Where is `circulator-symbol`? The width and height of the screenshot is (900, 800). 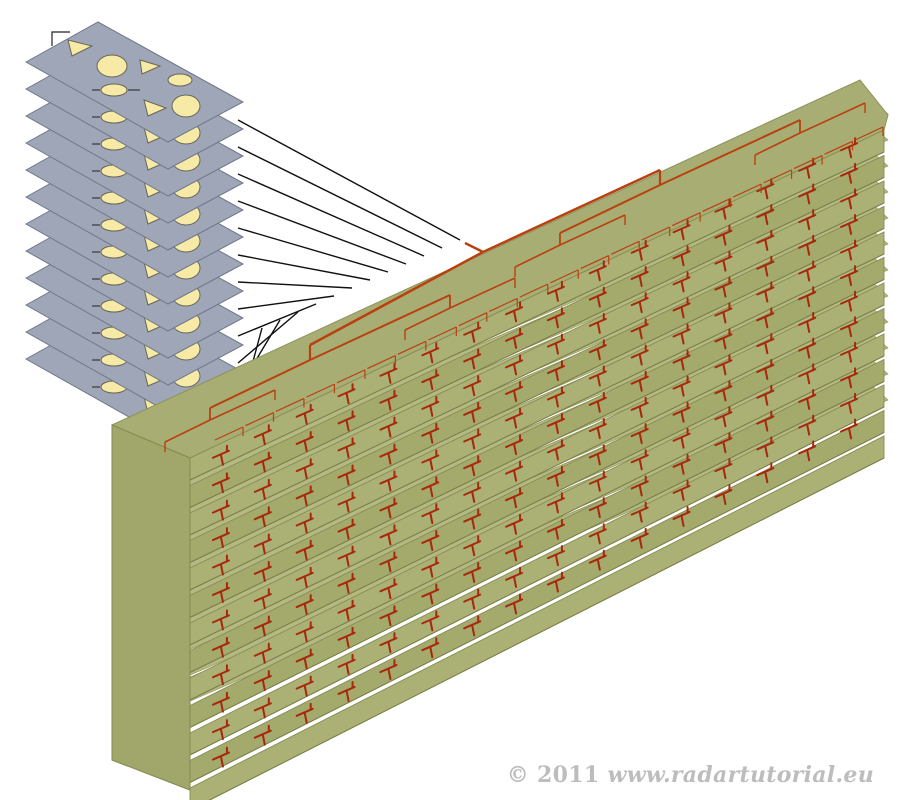
circulator-symbol is located at coordinates (186, 106).